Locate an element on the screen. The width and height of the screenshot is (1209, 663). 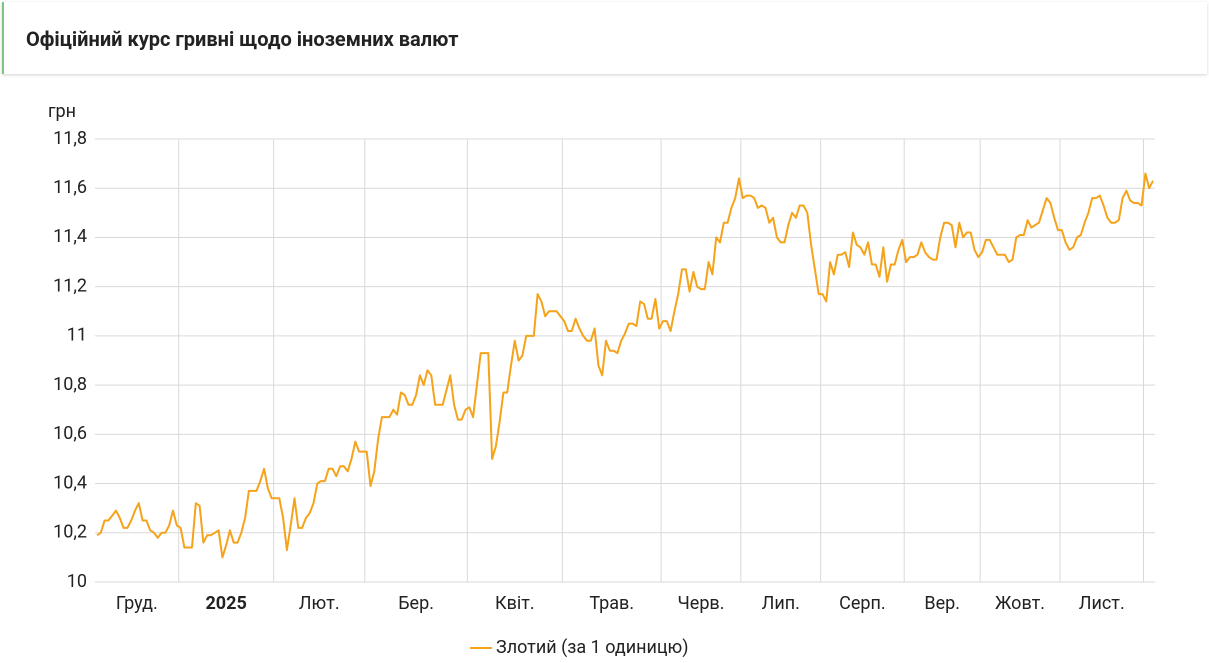
x-tick-label: Трав. is located at coordinates (611, 603).